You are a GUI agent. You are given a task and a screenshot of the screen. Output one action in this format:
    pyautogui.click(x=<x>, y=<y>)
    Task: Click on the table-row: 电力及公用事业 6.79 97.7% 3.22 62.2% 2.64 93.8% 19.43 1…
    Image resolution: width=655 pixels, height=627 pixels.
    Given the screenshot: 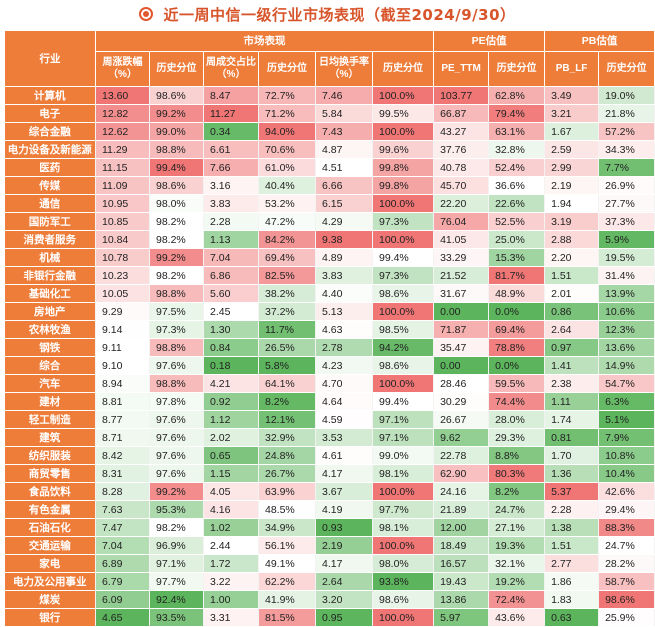 What is the action you would take?
    pyautogui.click(x=329, y=581)
    